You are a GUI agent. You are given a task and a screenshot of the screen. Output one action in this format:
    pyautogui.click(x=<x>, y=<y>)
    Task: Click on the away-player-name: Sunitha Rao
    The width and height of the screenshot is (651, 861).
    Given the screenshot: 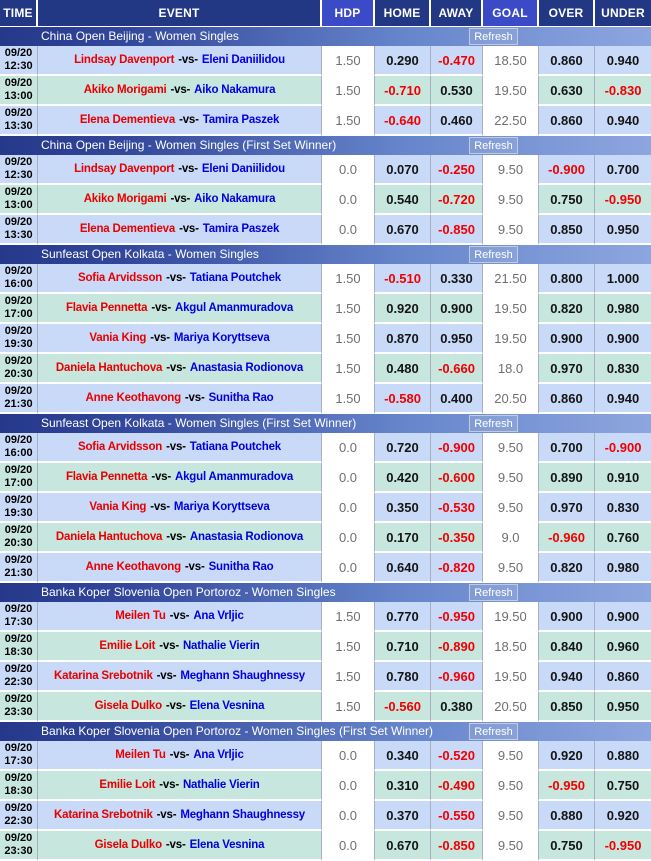 What is the action you would take?
    pyautogui.click(x=241, y=567)
    